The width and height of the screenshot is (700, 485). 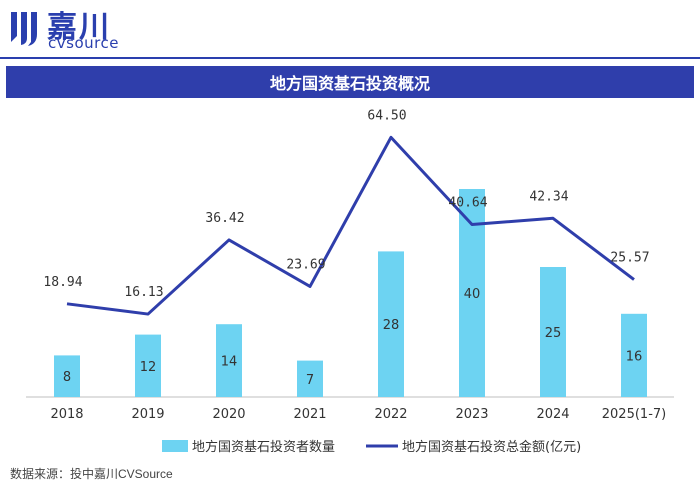 What do you see at coordinates (629, 258) in the screenshot?
I see `line-label-2025(1-7): 25.57` at bounding box center [629, 258].